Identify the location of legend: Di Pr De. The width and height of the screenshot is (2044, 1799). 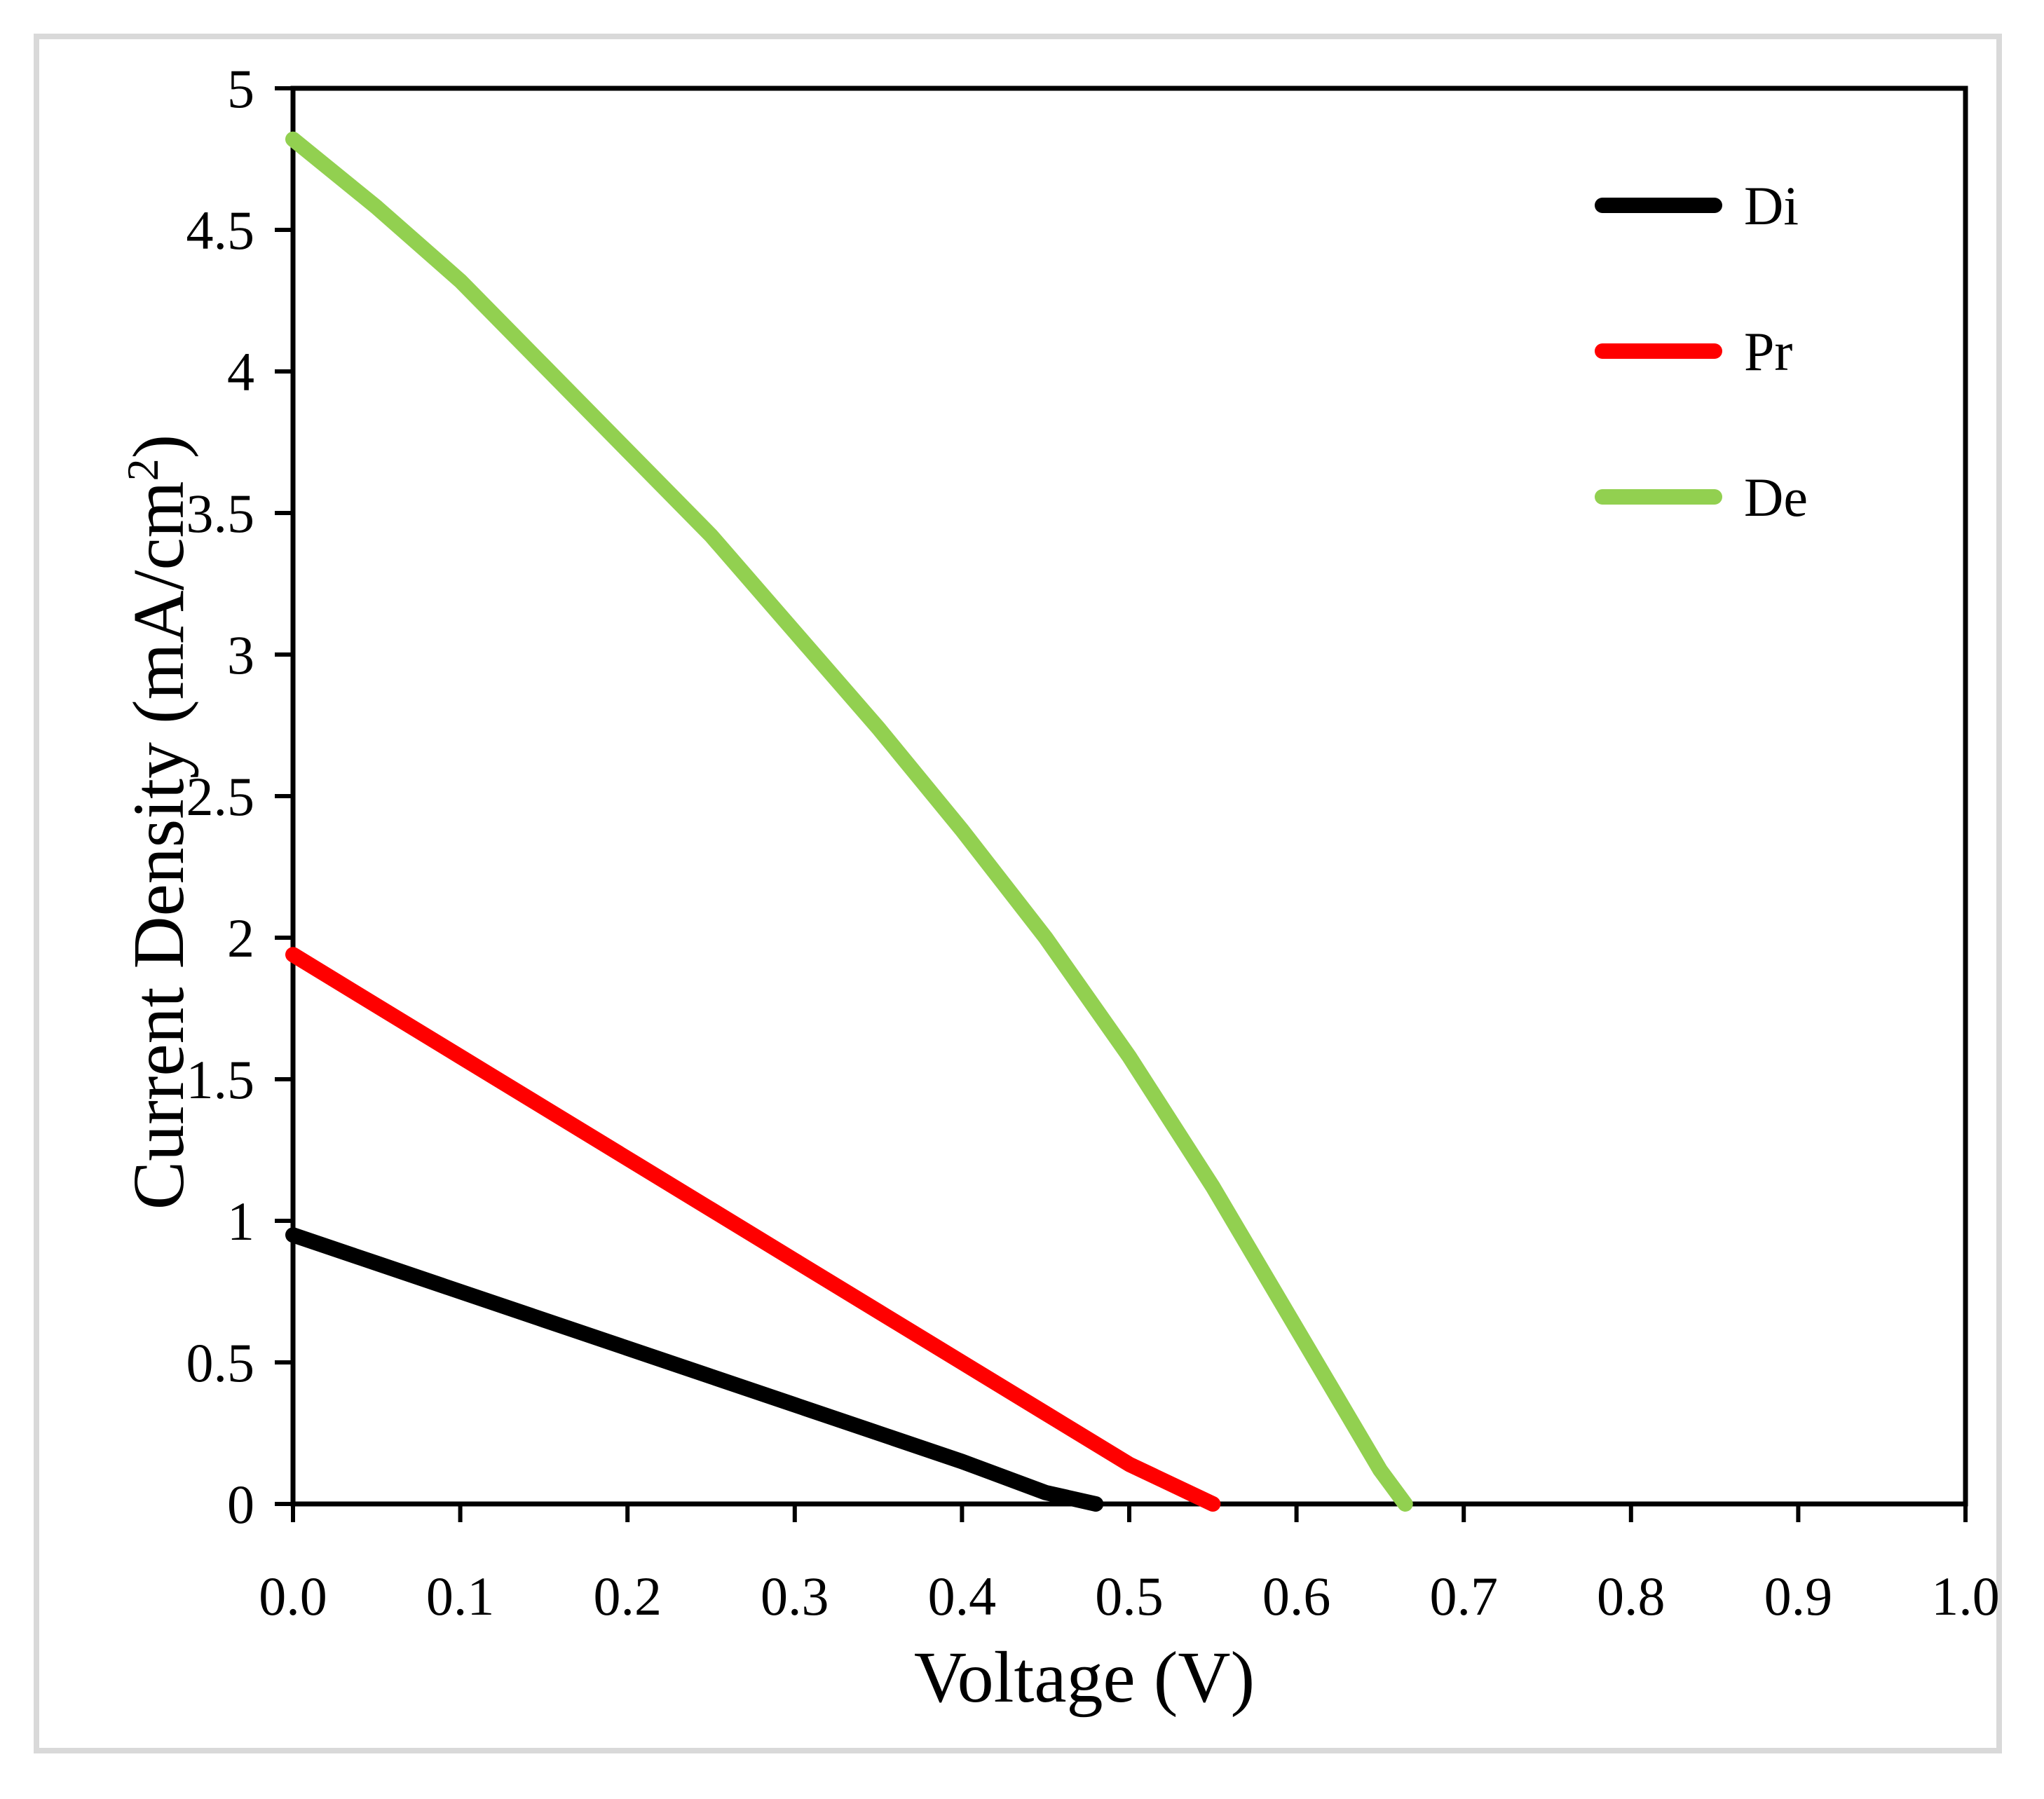
(1702, 352).